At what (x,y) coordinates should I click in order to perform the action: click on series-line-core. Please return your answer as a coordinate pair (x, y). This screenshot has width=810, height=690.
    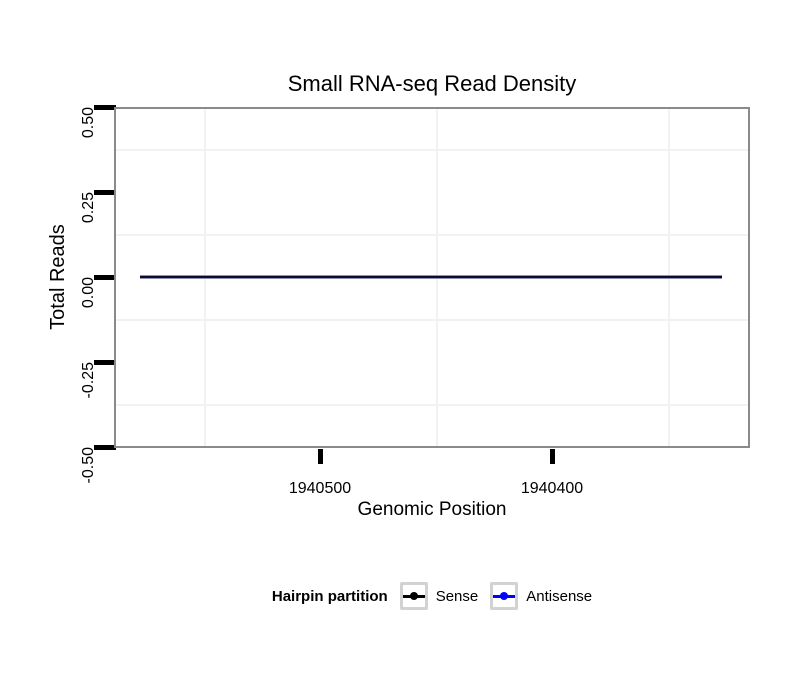
    Looking at the image, I should click on (431, 277).